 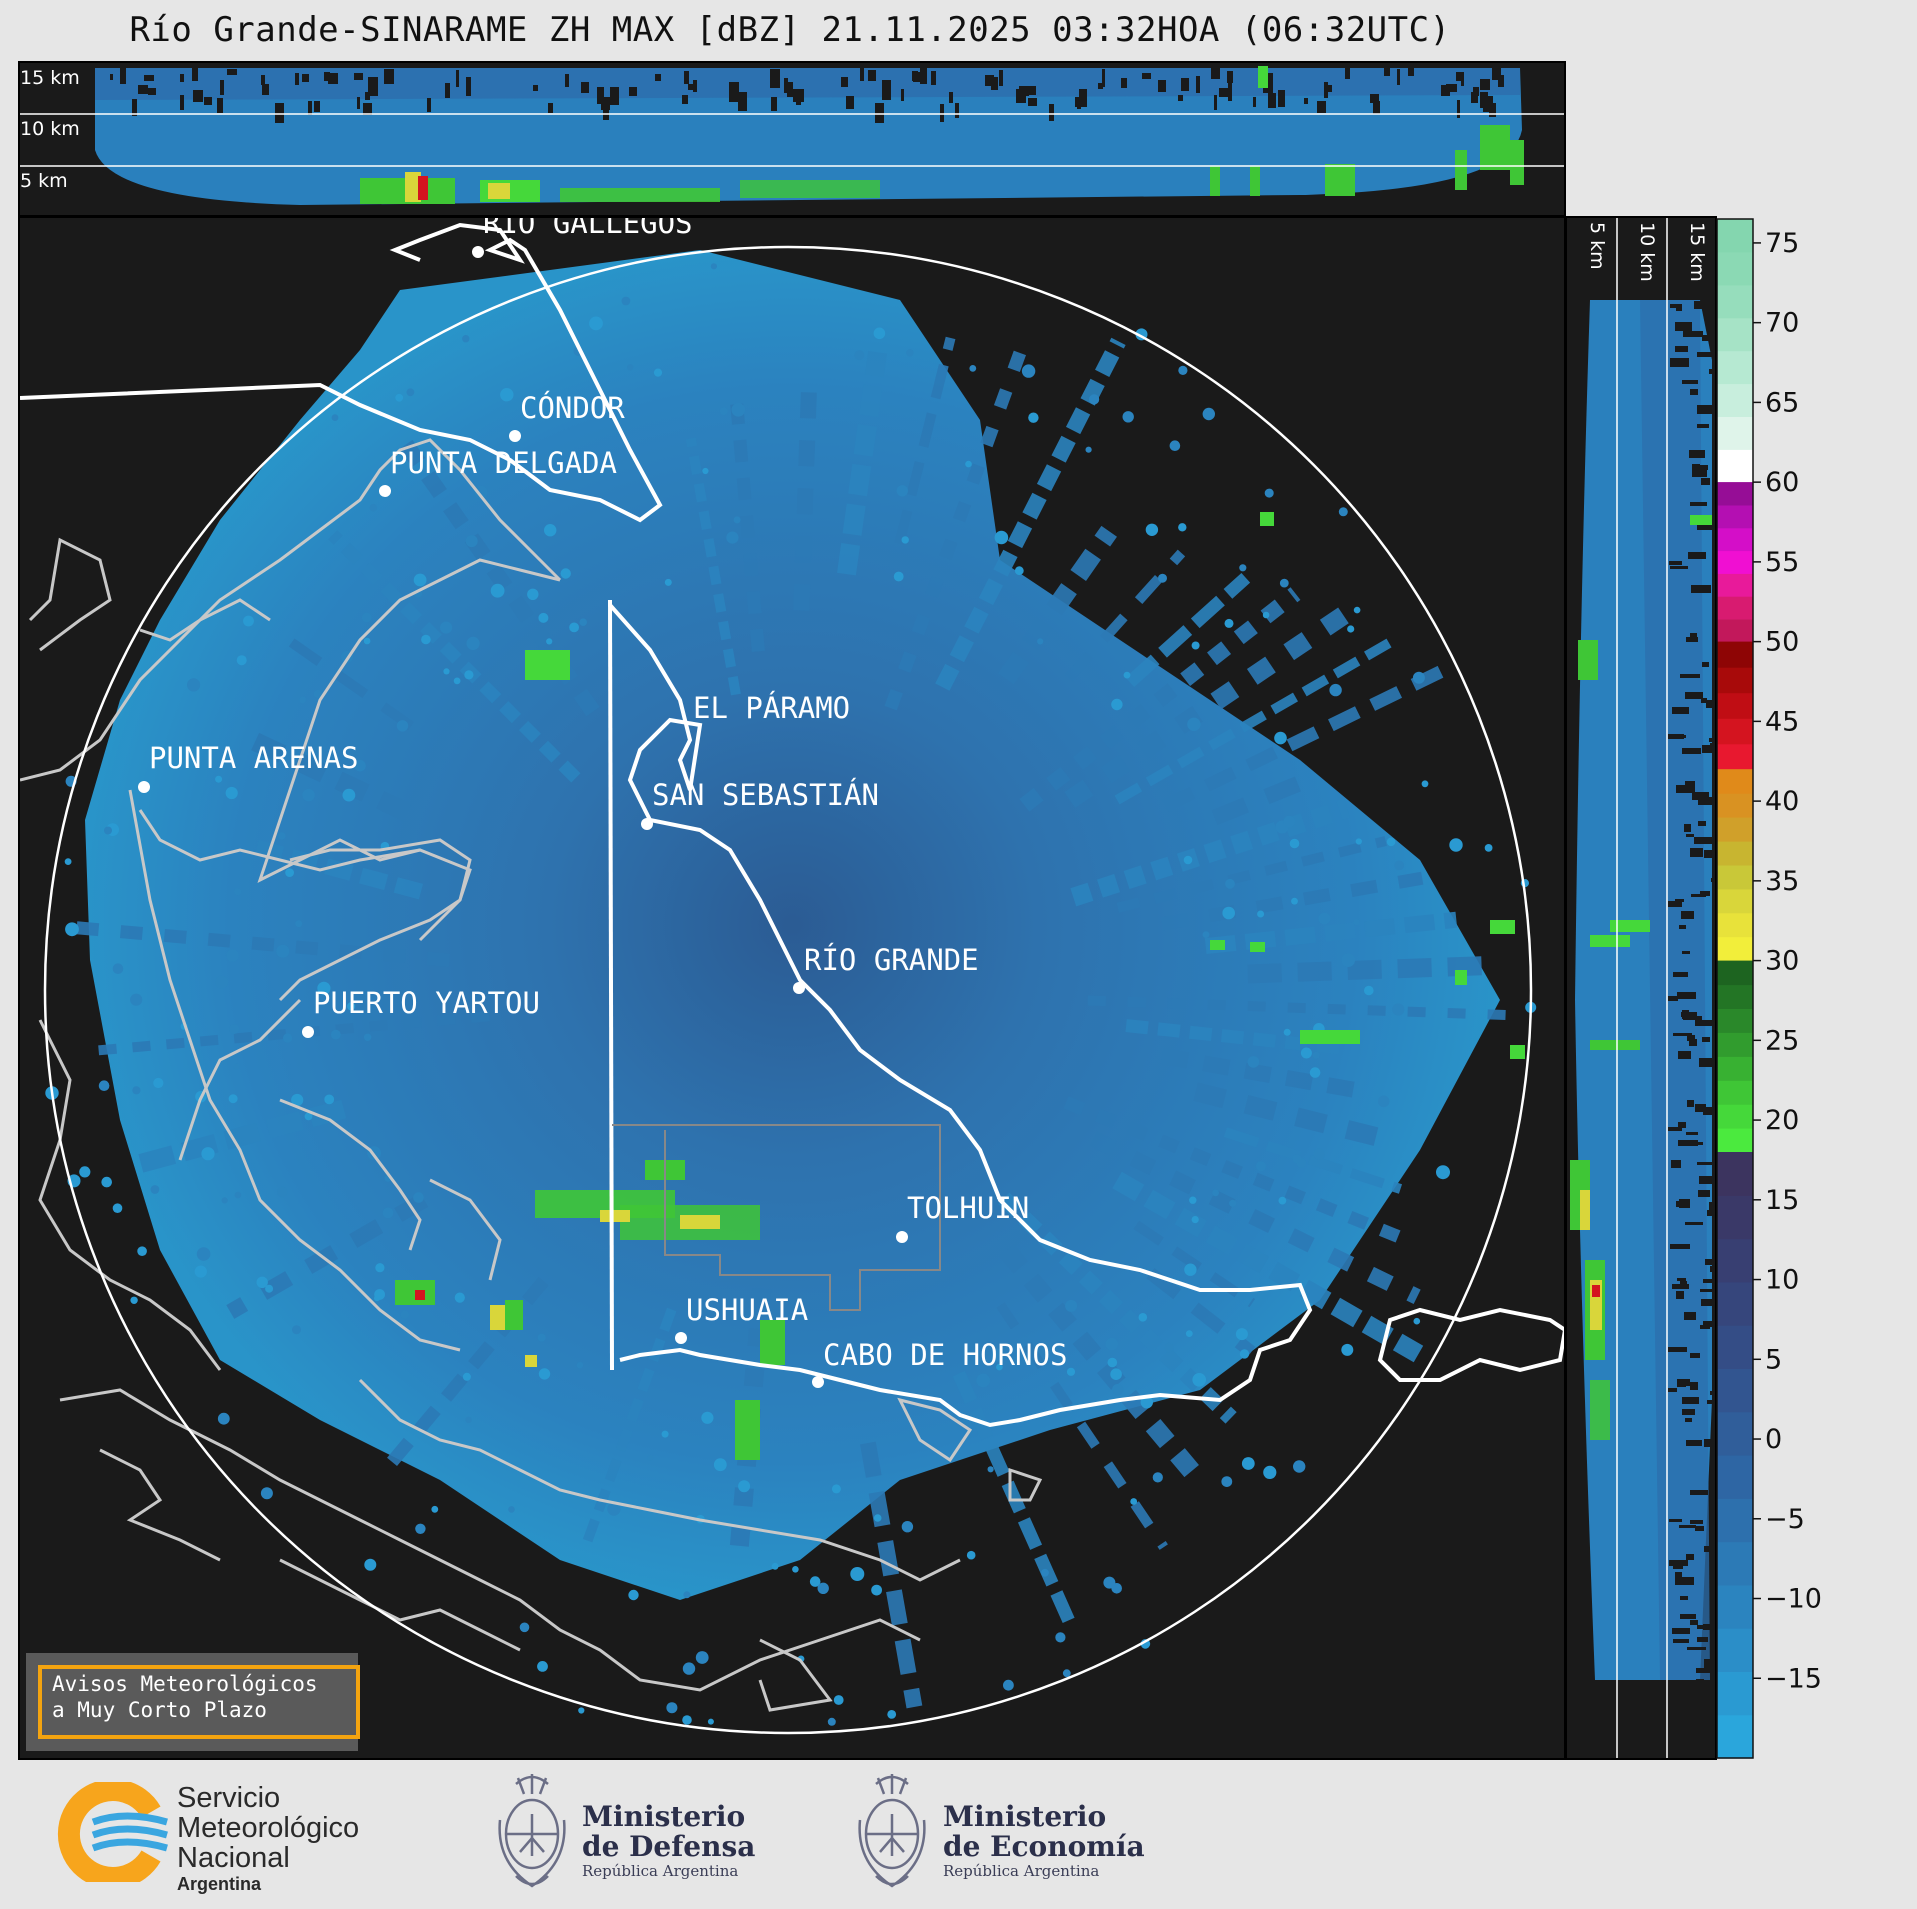 What do you see at coordinates (159, 1710) in the screenshot?
I see `notice-line-2: a Muy Corto Plazo` at bounding box center [159, 1710].